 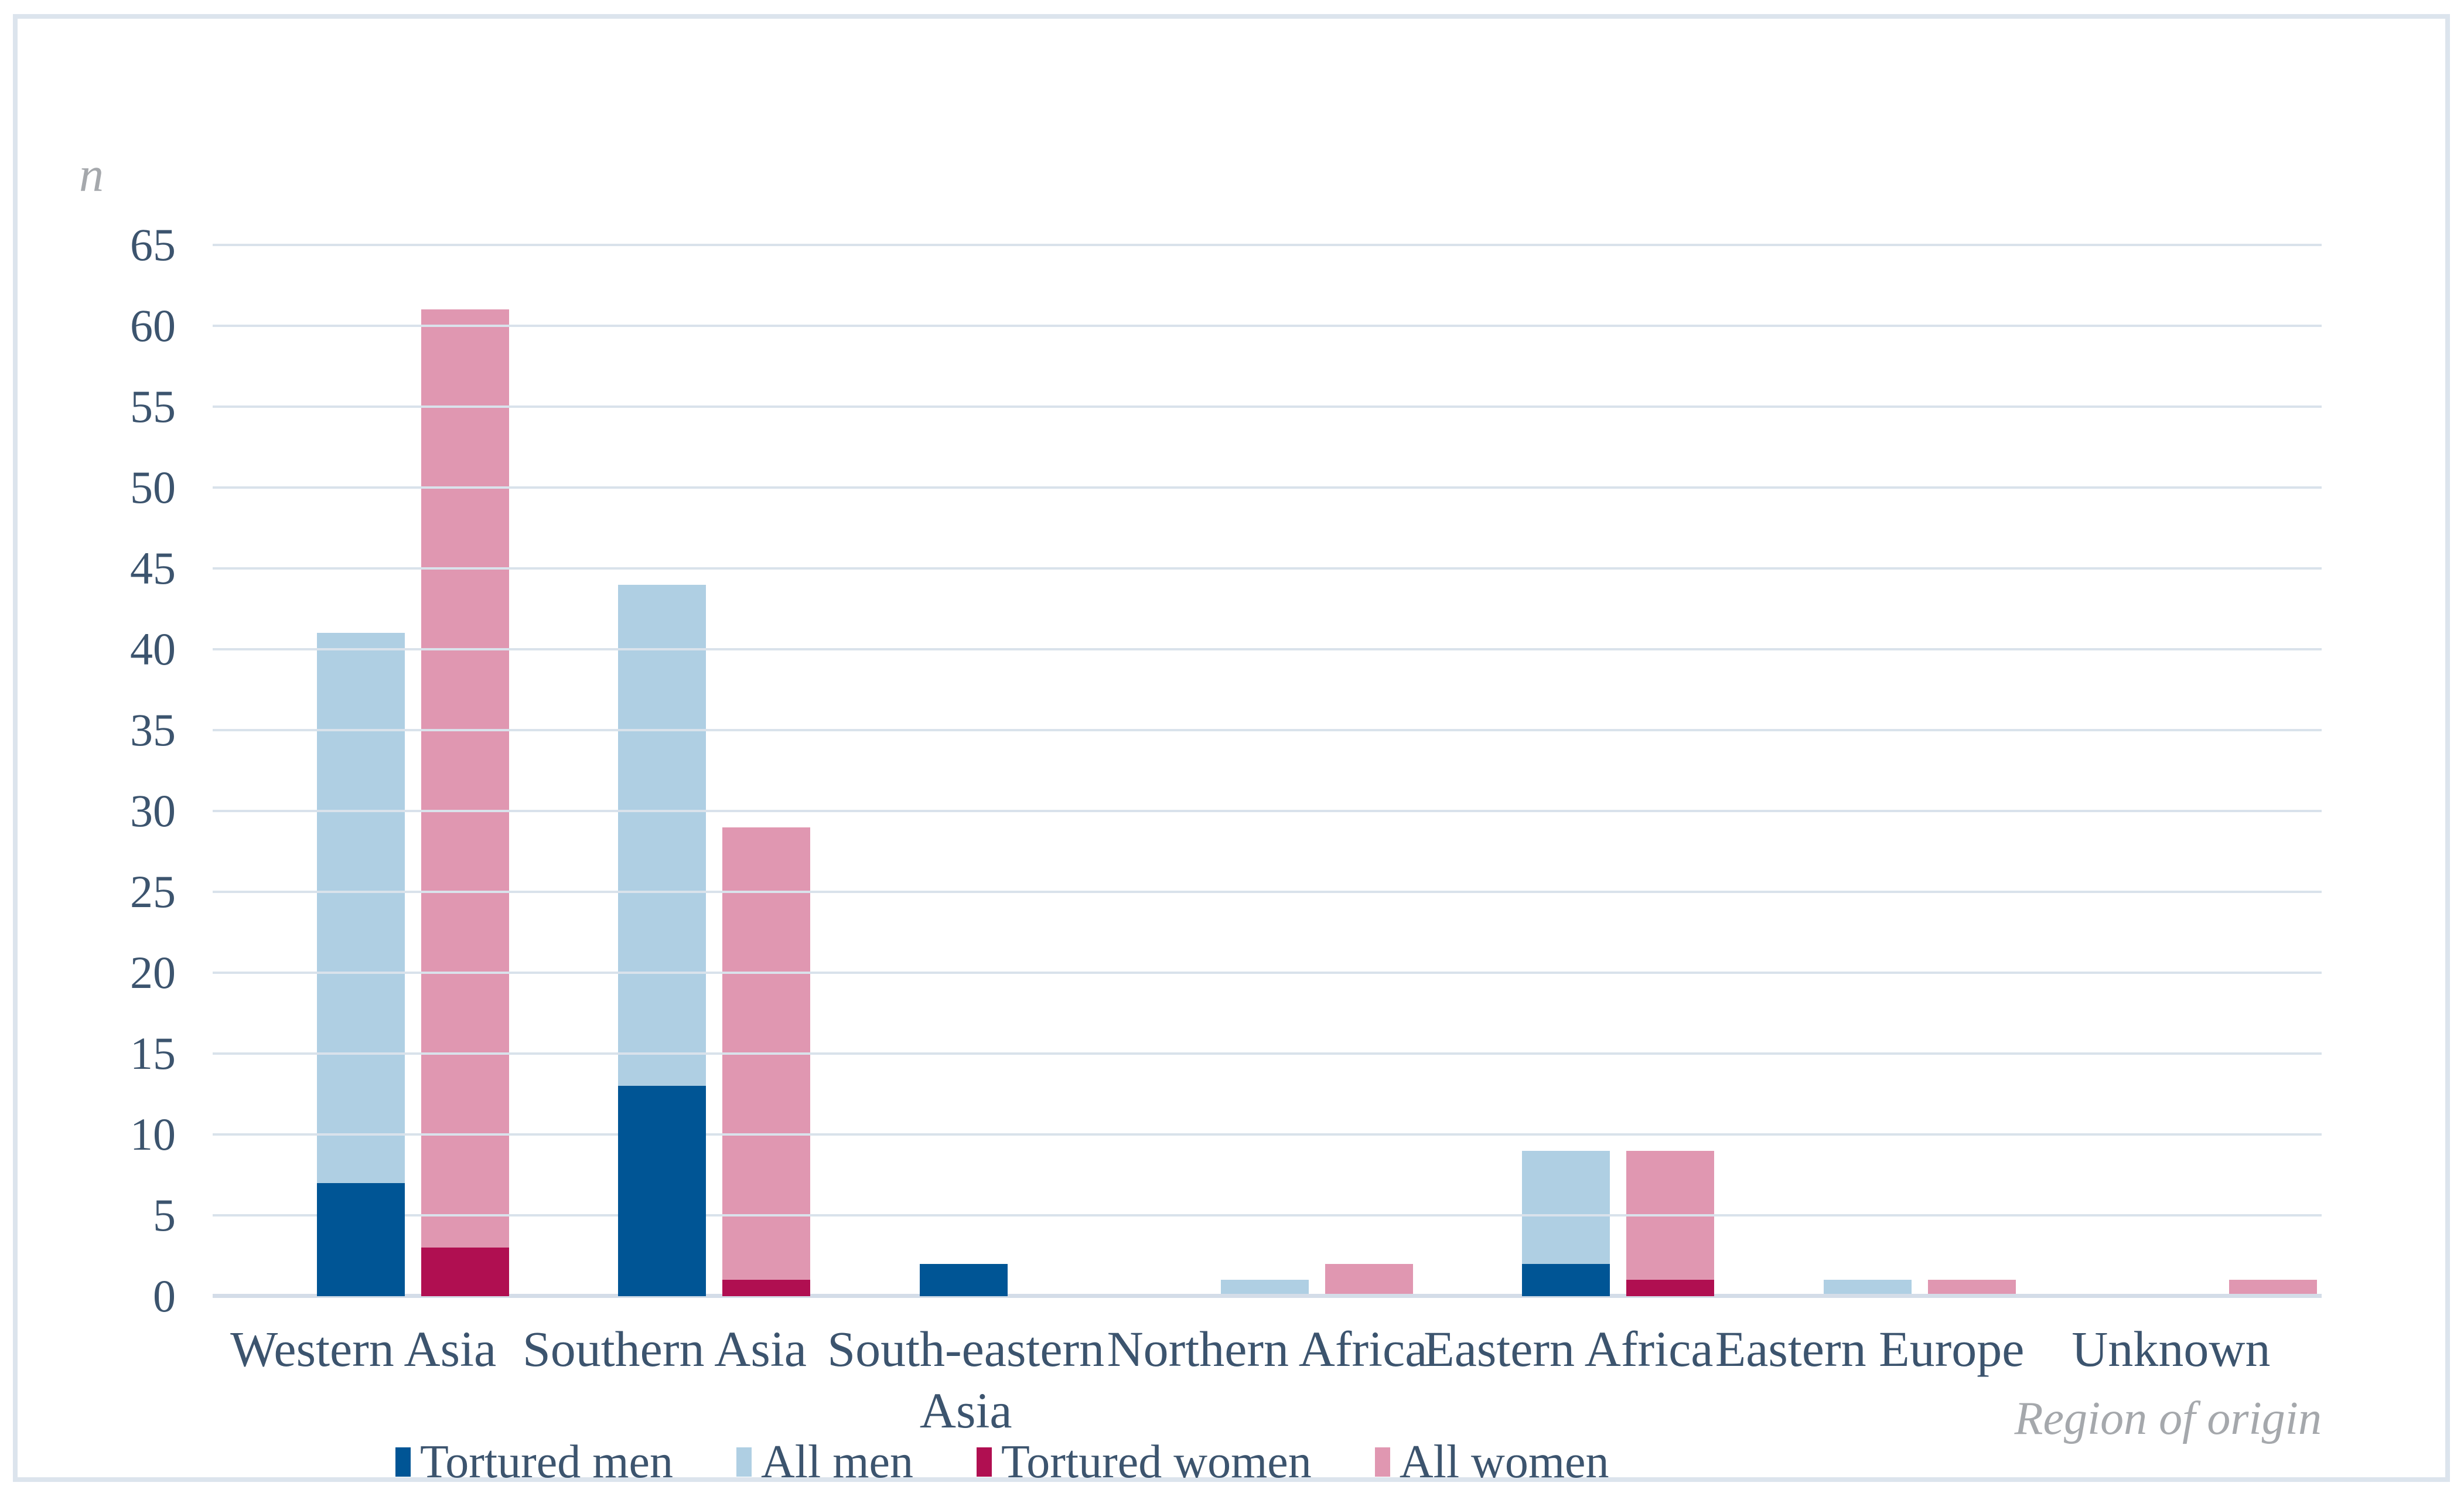 I want to click on y-tick-label-35: 35, so click(x=153, y=729).